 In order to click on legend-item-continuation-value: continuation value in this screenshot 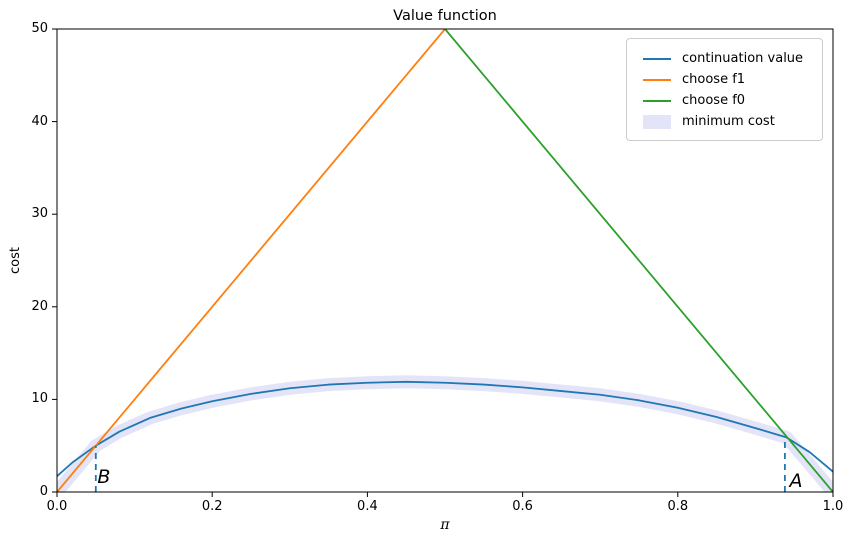, I will do `click(732, 58)`.